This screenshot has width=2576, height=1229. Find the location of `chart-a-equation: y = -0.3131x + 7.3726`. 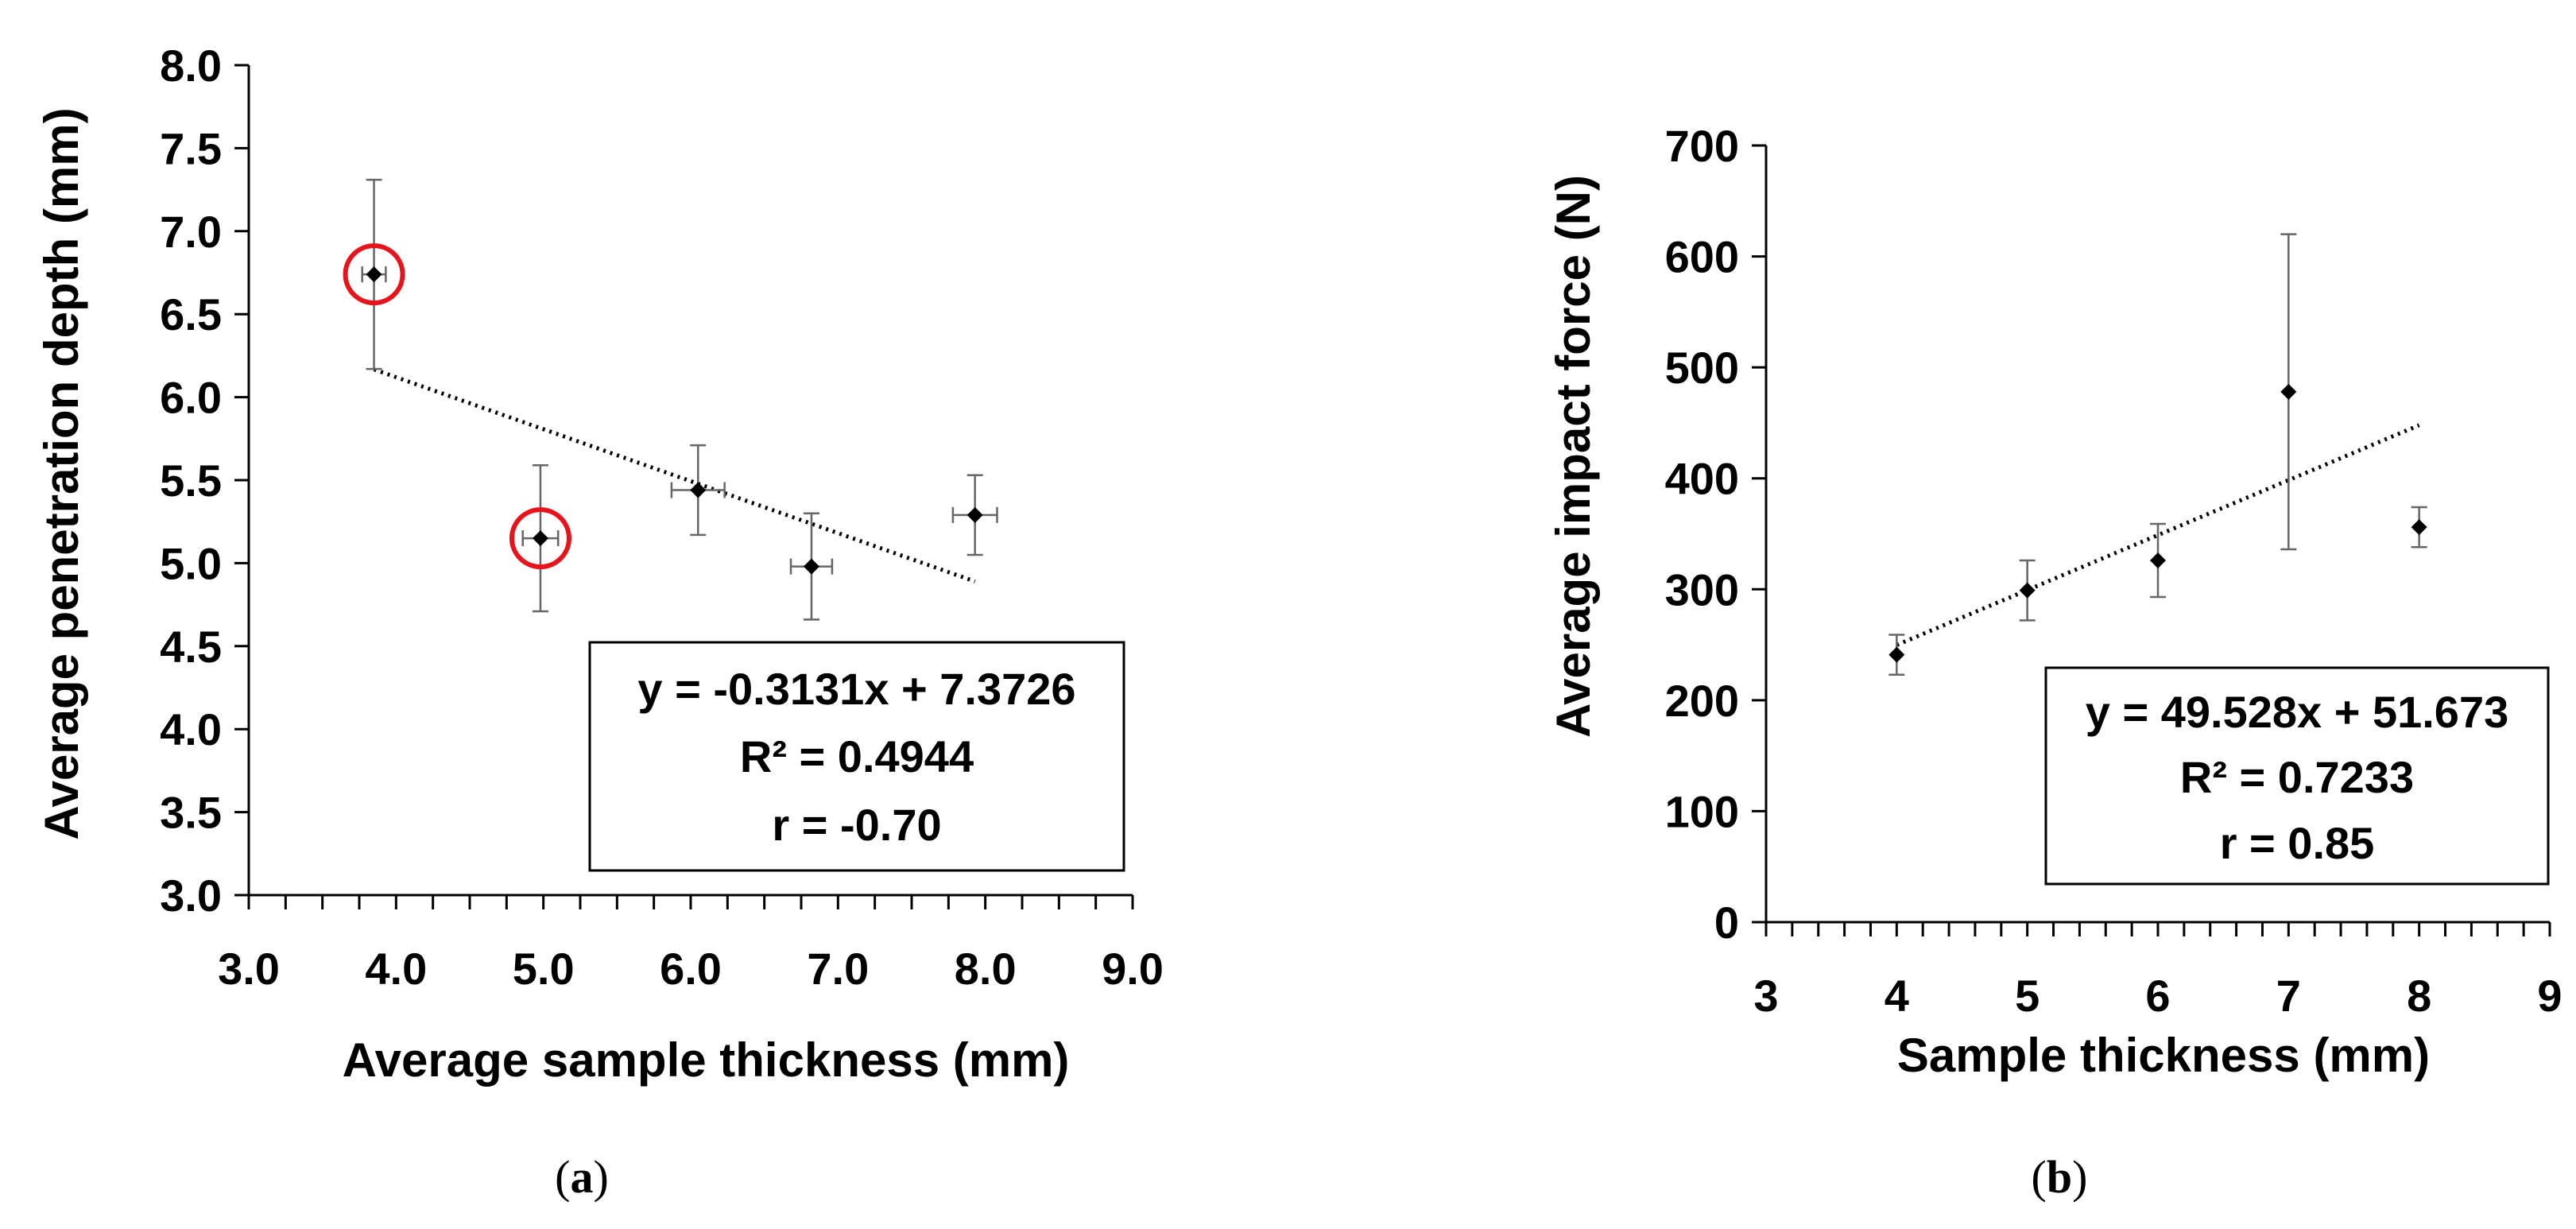

chart-a-equation: y = -0.3131x + 7.3726 is located at coordinates (856, 689).